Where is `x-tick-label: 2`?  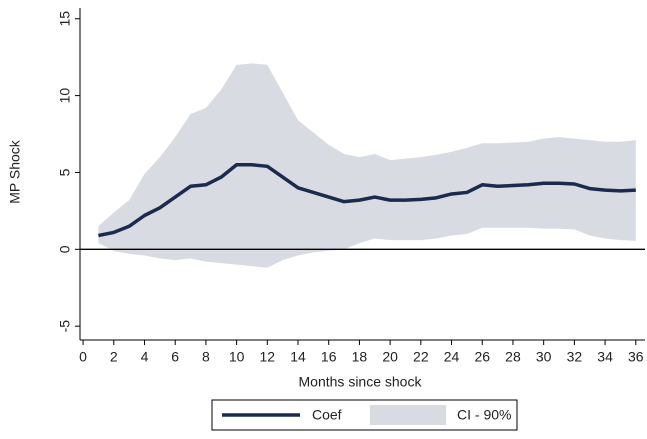 x-tick-label: 2 is located at coordinates (114, 357).